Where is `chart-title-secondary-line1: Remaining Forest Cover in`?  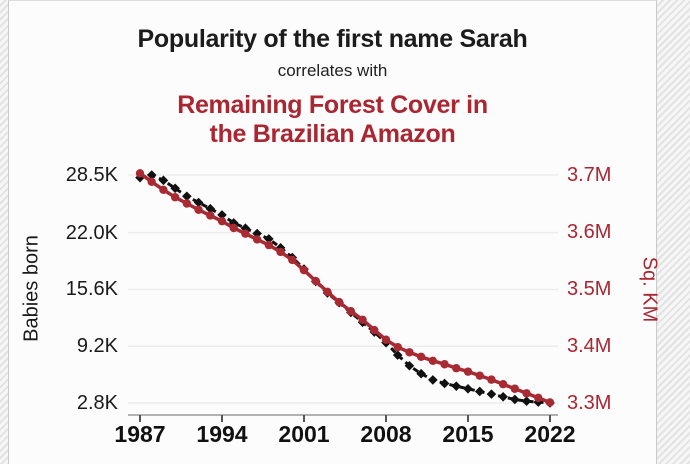
chart-title-secondary-line1: Remaining Forest Cover in is located at coordinates (332, 105).